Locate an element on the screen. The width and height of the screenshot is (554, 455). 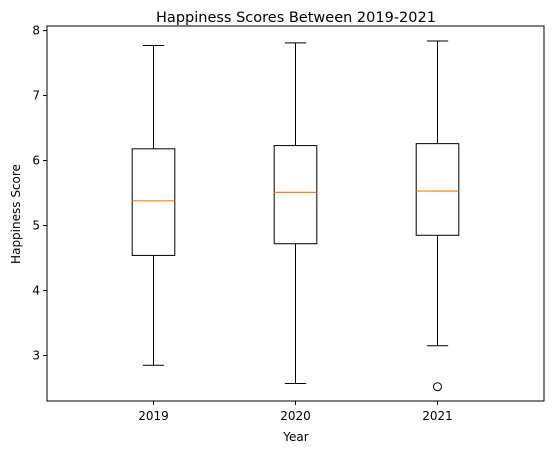
box-2021 is located at coordinates (437, 216).